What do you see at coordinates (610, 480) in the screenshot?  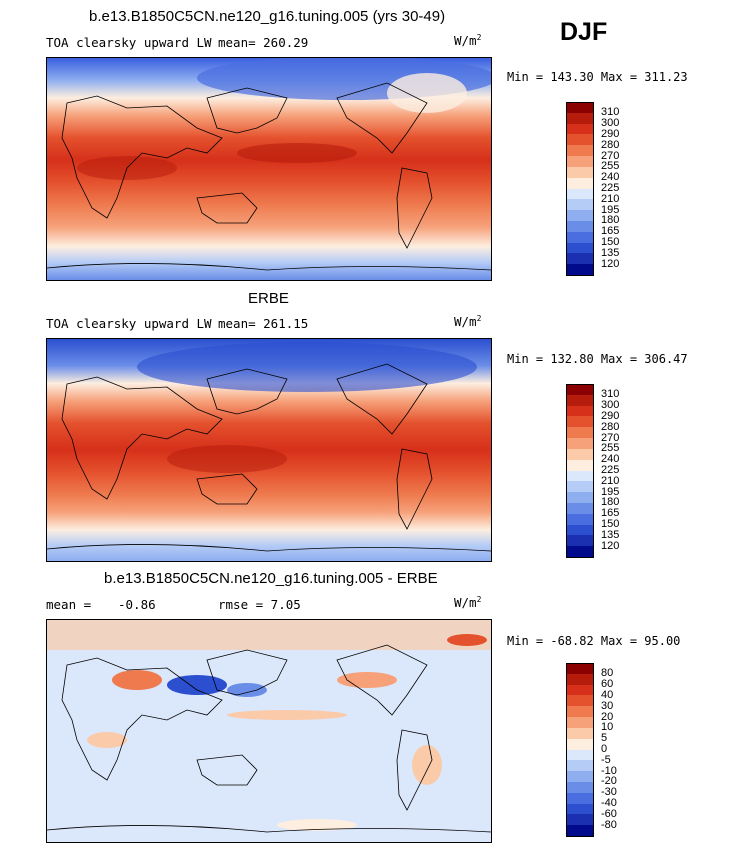 I see `colorbar-tick-label: 210` at bounding box center [610, 480].